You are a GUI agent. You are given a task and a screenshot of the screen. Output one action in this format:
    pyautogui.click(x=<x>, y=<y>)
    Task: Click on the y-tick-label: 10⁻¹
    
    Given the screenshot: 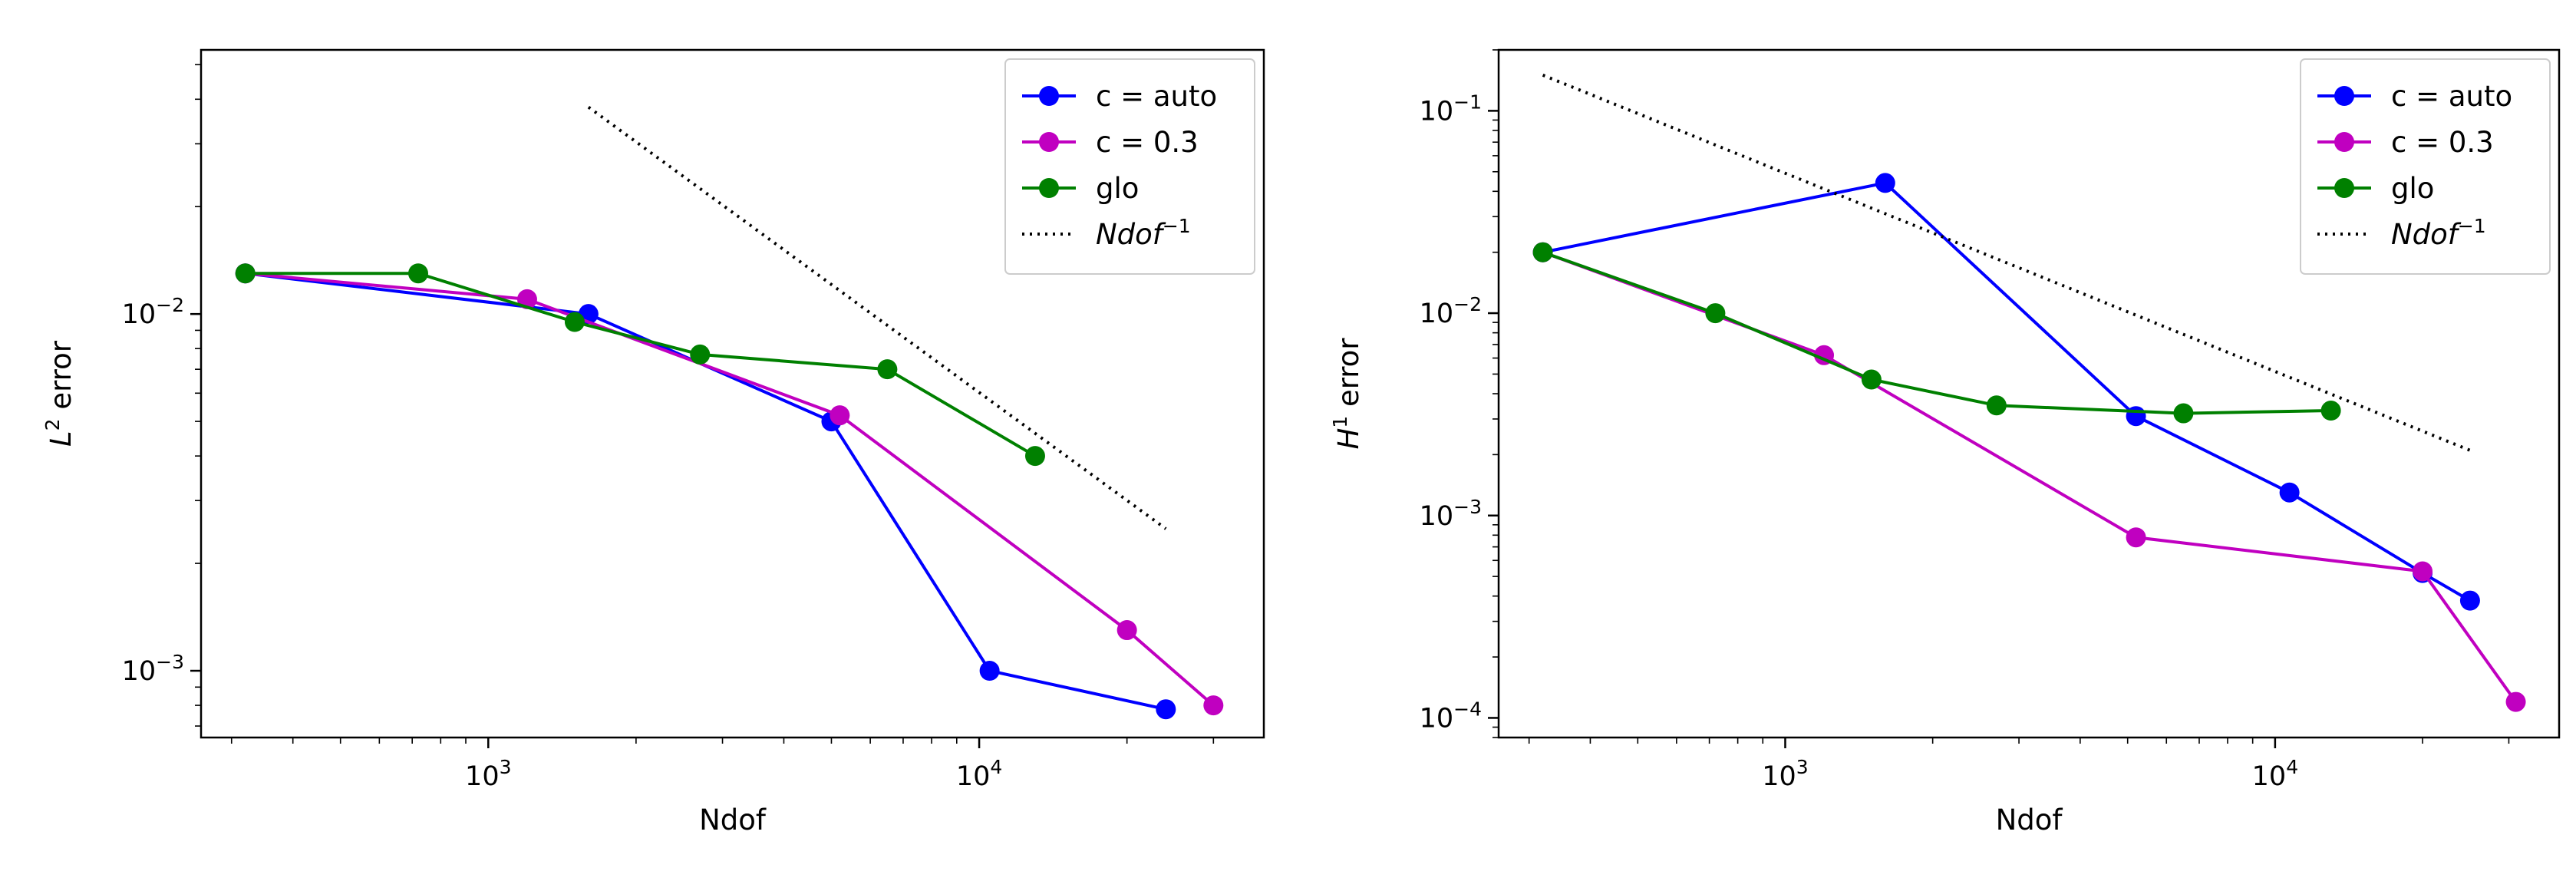 What is the action you would take?
    pyautogui.click(x=1451, y=109)
    